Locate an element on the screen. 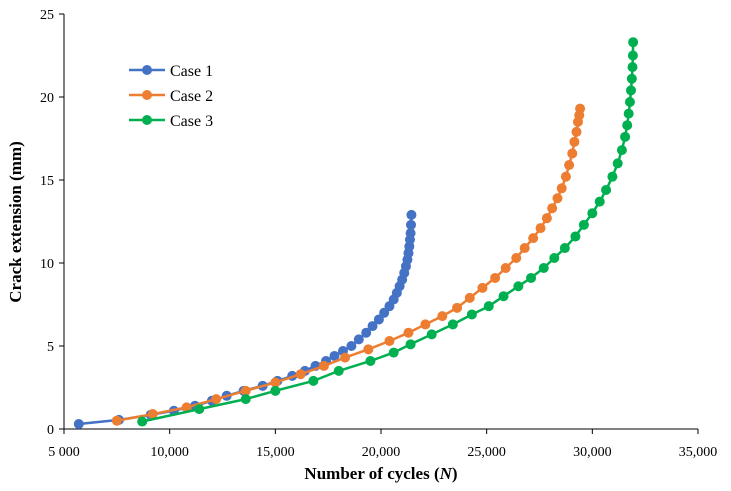  legend: Case 1 Case 2 Case 3 is located at coordinates (171, 96).